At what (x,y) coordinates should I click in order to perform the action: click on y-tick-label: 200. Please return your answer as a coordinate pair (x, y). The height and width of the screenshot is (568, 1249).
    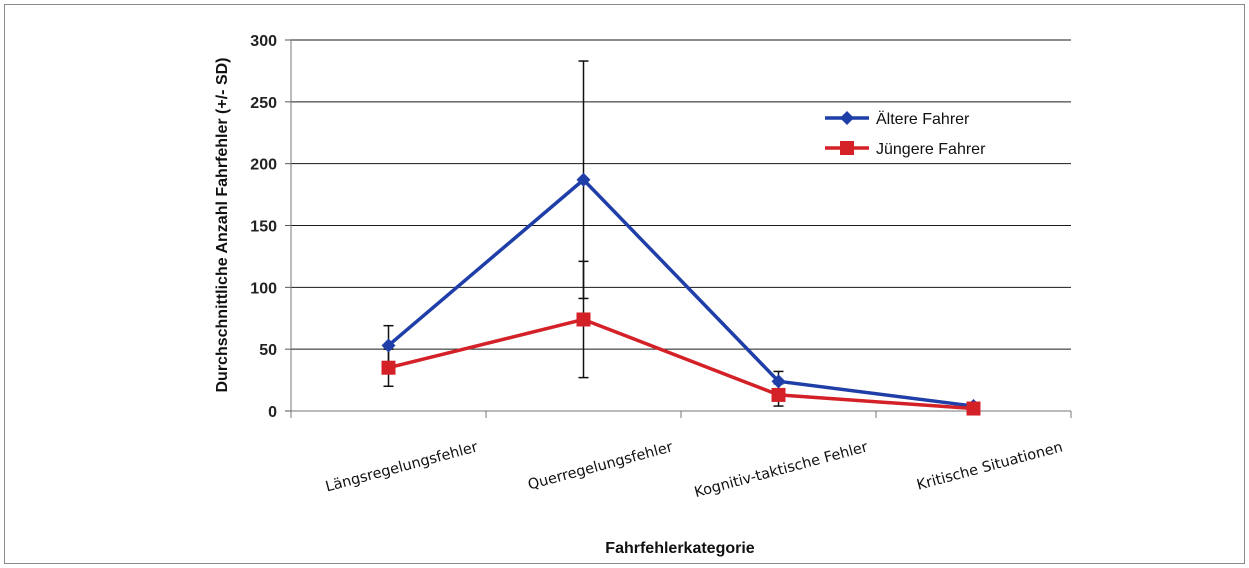
    Looking at the image, I should click on (263, 165).